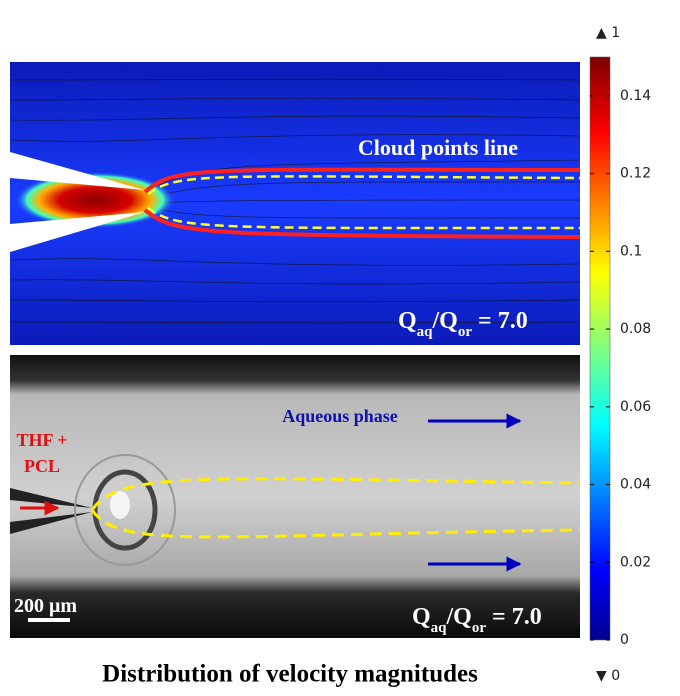  I want to click on colorbar-tick-label: 0.1, so click(631, 251).